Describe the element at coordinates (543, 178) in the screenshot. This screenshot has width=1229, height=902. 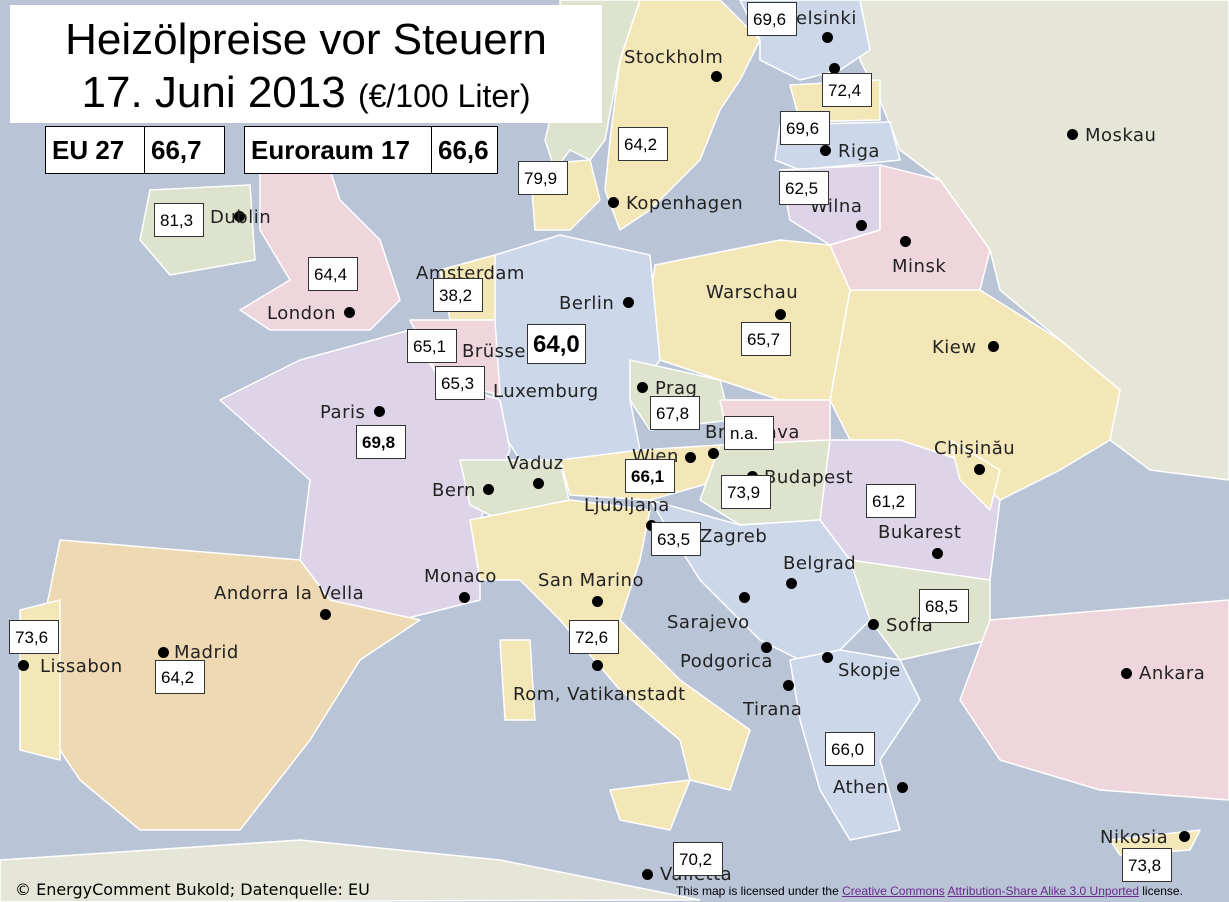
I see `price-box-daenemark: 79,9` at that location.